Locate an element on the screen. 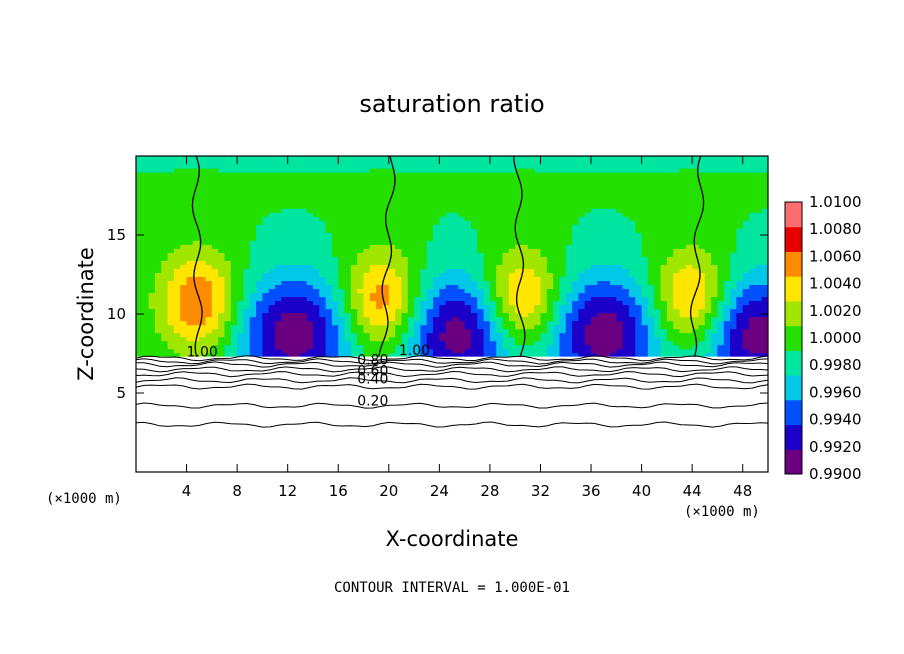 Image resolution: width=904 pixels, height=654 pixels. chart-title: saturation ratio is located at coordinates (451, 104).